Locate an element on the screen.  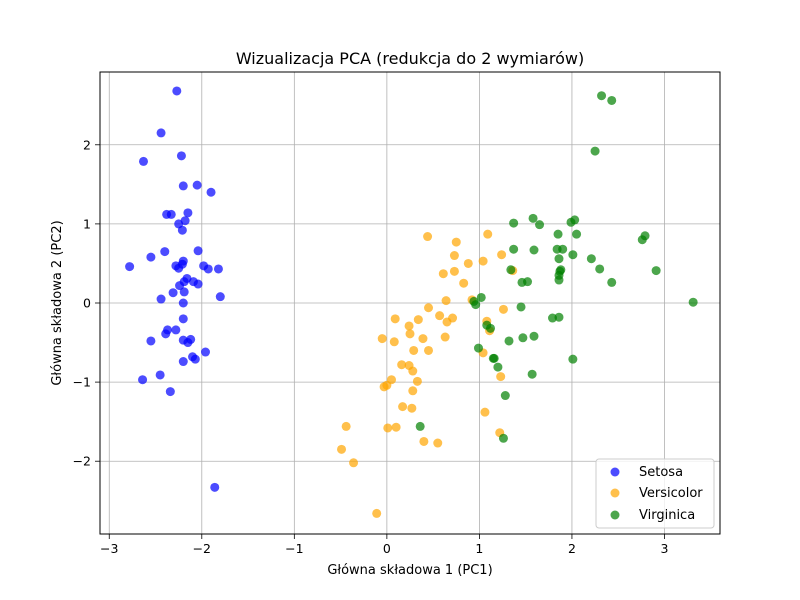
legend-marker-versicolor is located at coordinates (615, 493).